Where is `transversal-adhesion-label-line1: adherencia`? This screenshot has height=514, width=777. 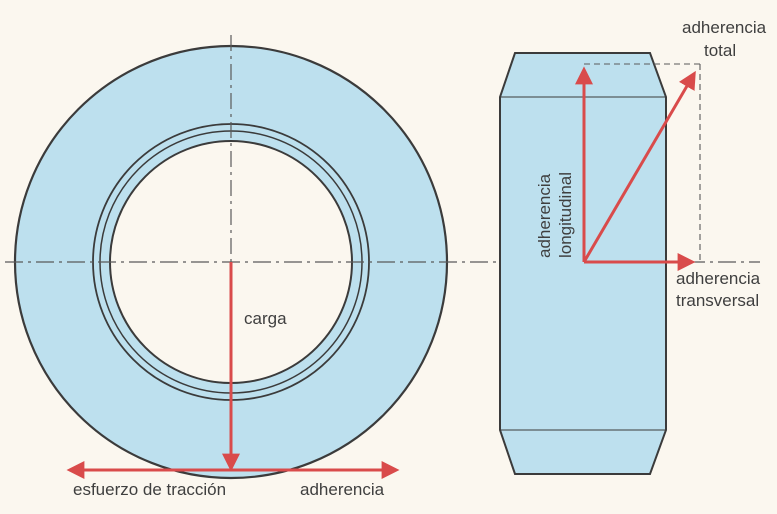 transversal-adhesion-label-line1: adherencia is located at coordinates (718, 278).